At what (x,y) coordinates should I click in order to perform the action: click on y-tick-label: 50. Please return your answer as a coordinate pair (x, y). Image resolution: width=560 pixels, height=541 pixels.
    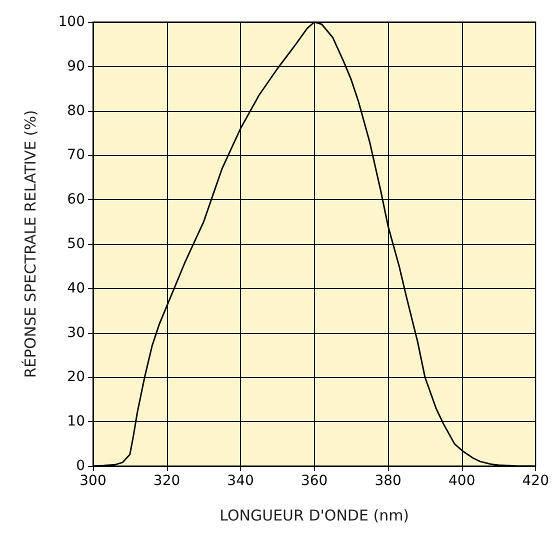
    Looking at the image, I should click on (76, 244).